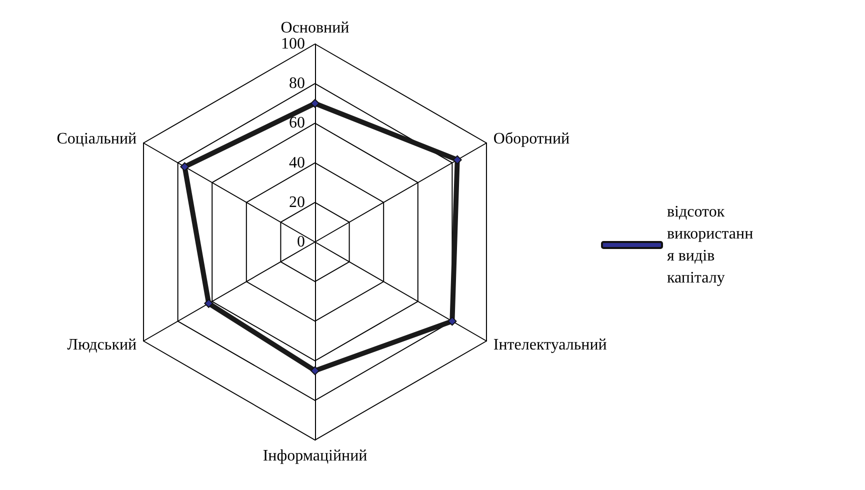  I want to click on spoke-label: Інформаційний, so click(315, 456).